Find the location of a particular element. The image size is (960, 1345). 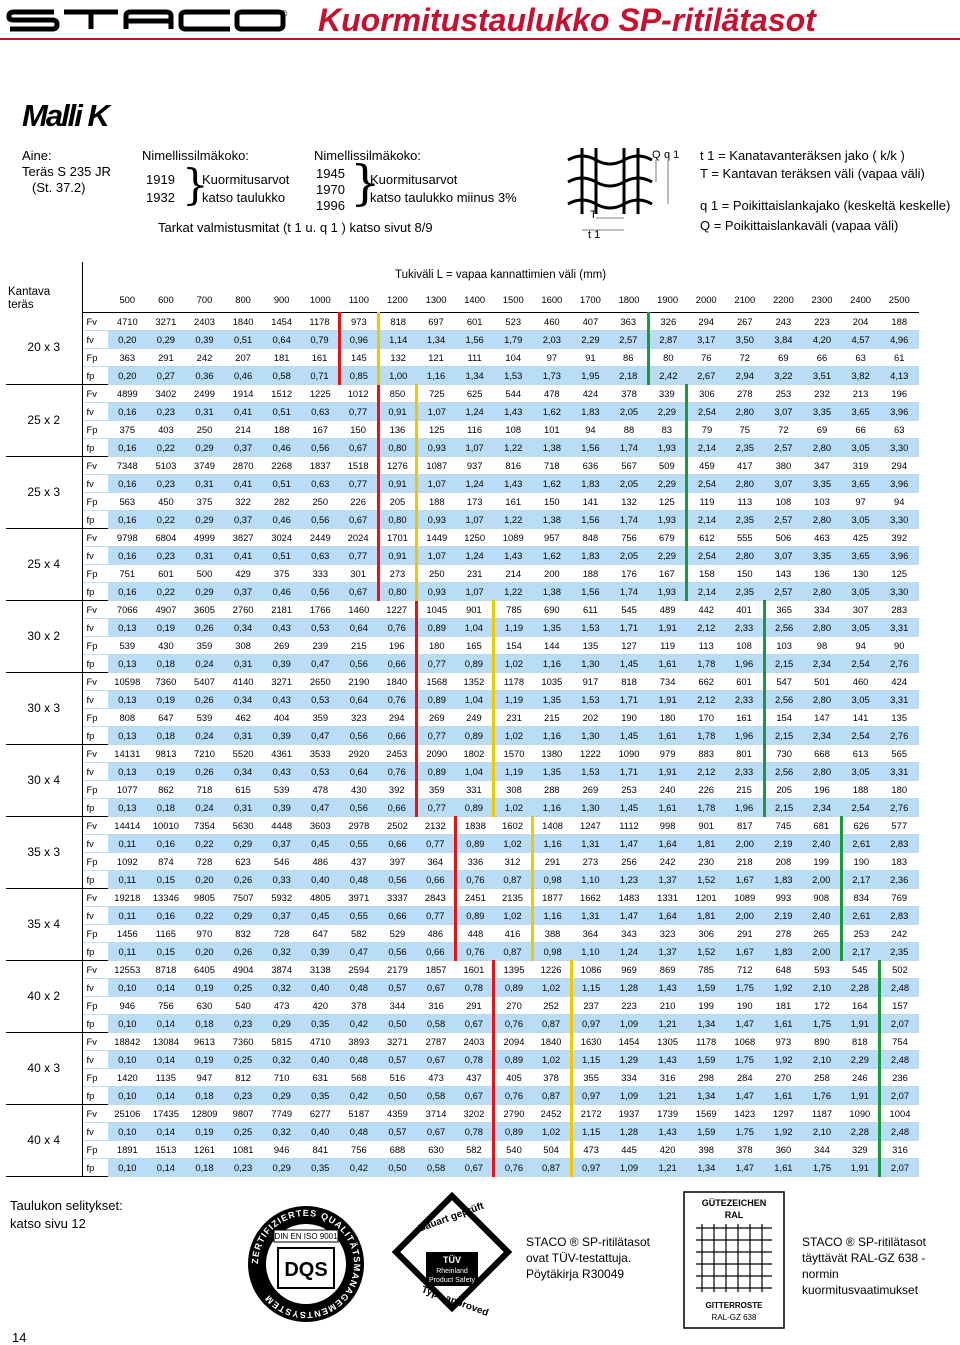

value-cell: 0,89 is located at coordinates (512, 1059).